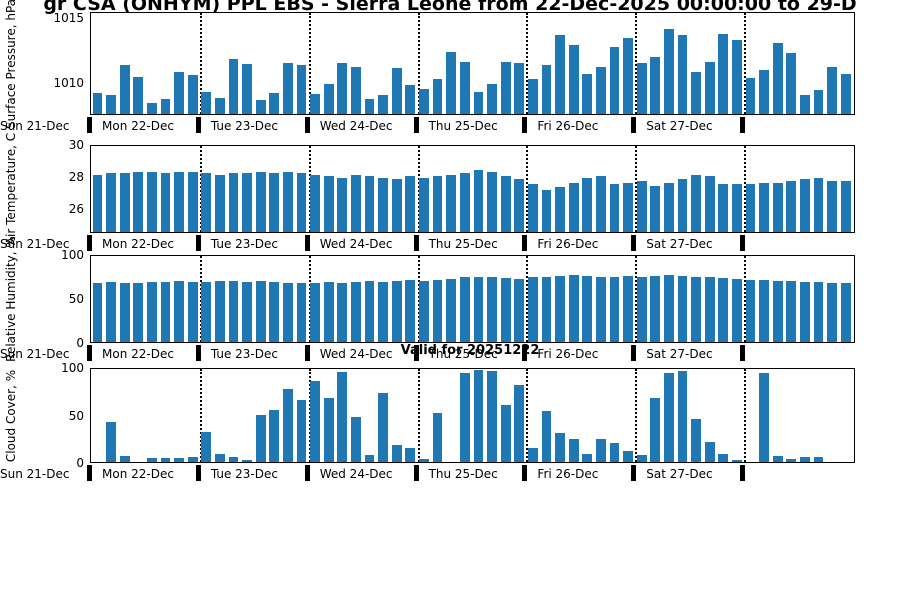 Image resolution: width=900 pixels, height=600 pixels. I want to click on x-day-label: Tue 23-Dec, so click(244, 244).